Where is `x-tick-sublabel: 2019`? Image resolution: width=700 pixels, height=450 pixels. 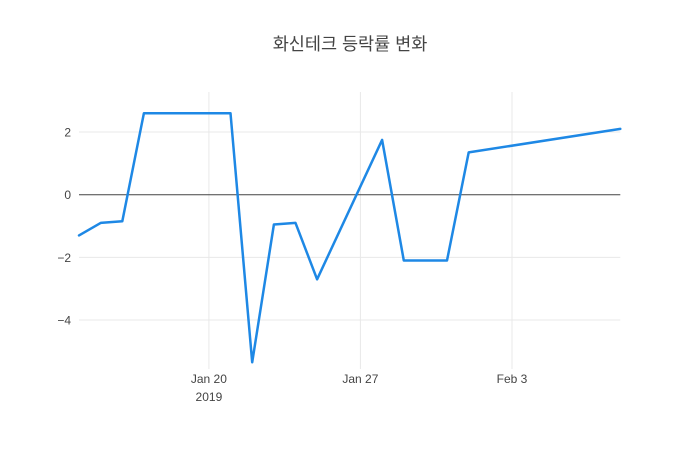
x-tick-sublabel: 2019 is located at coordinates (209, 397).